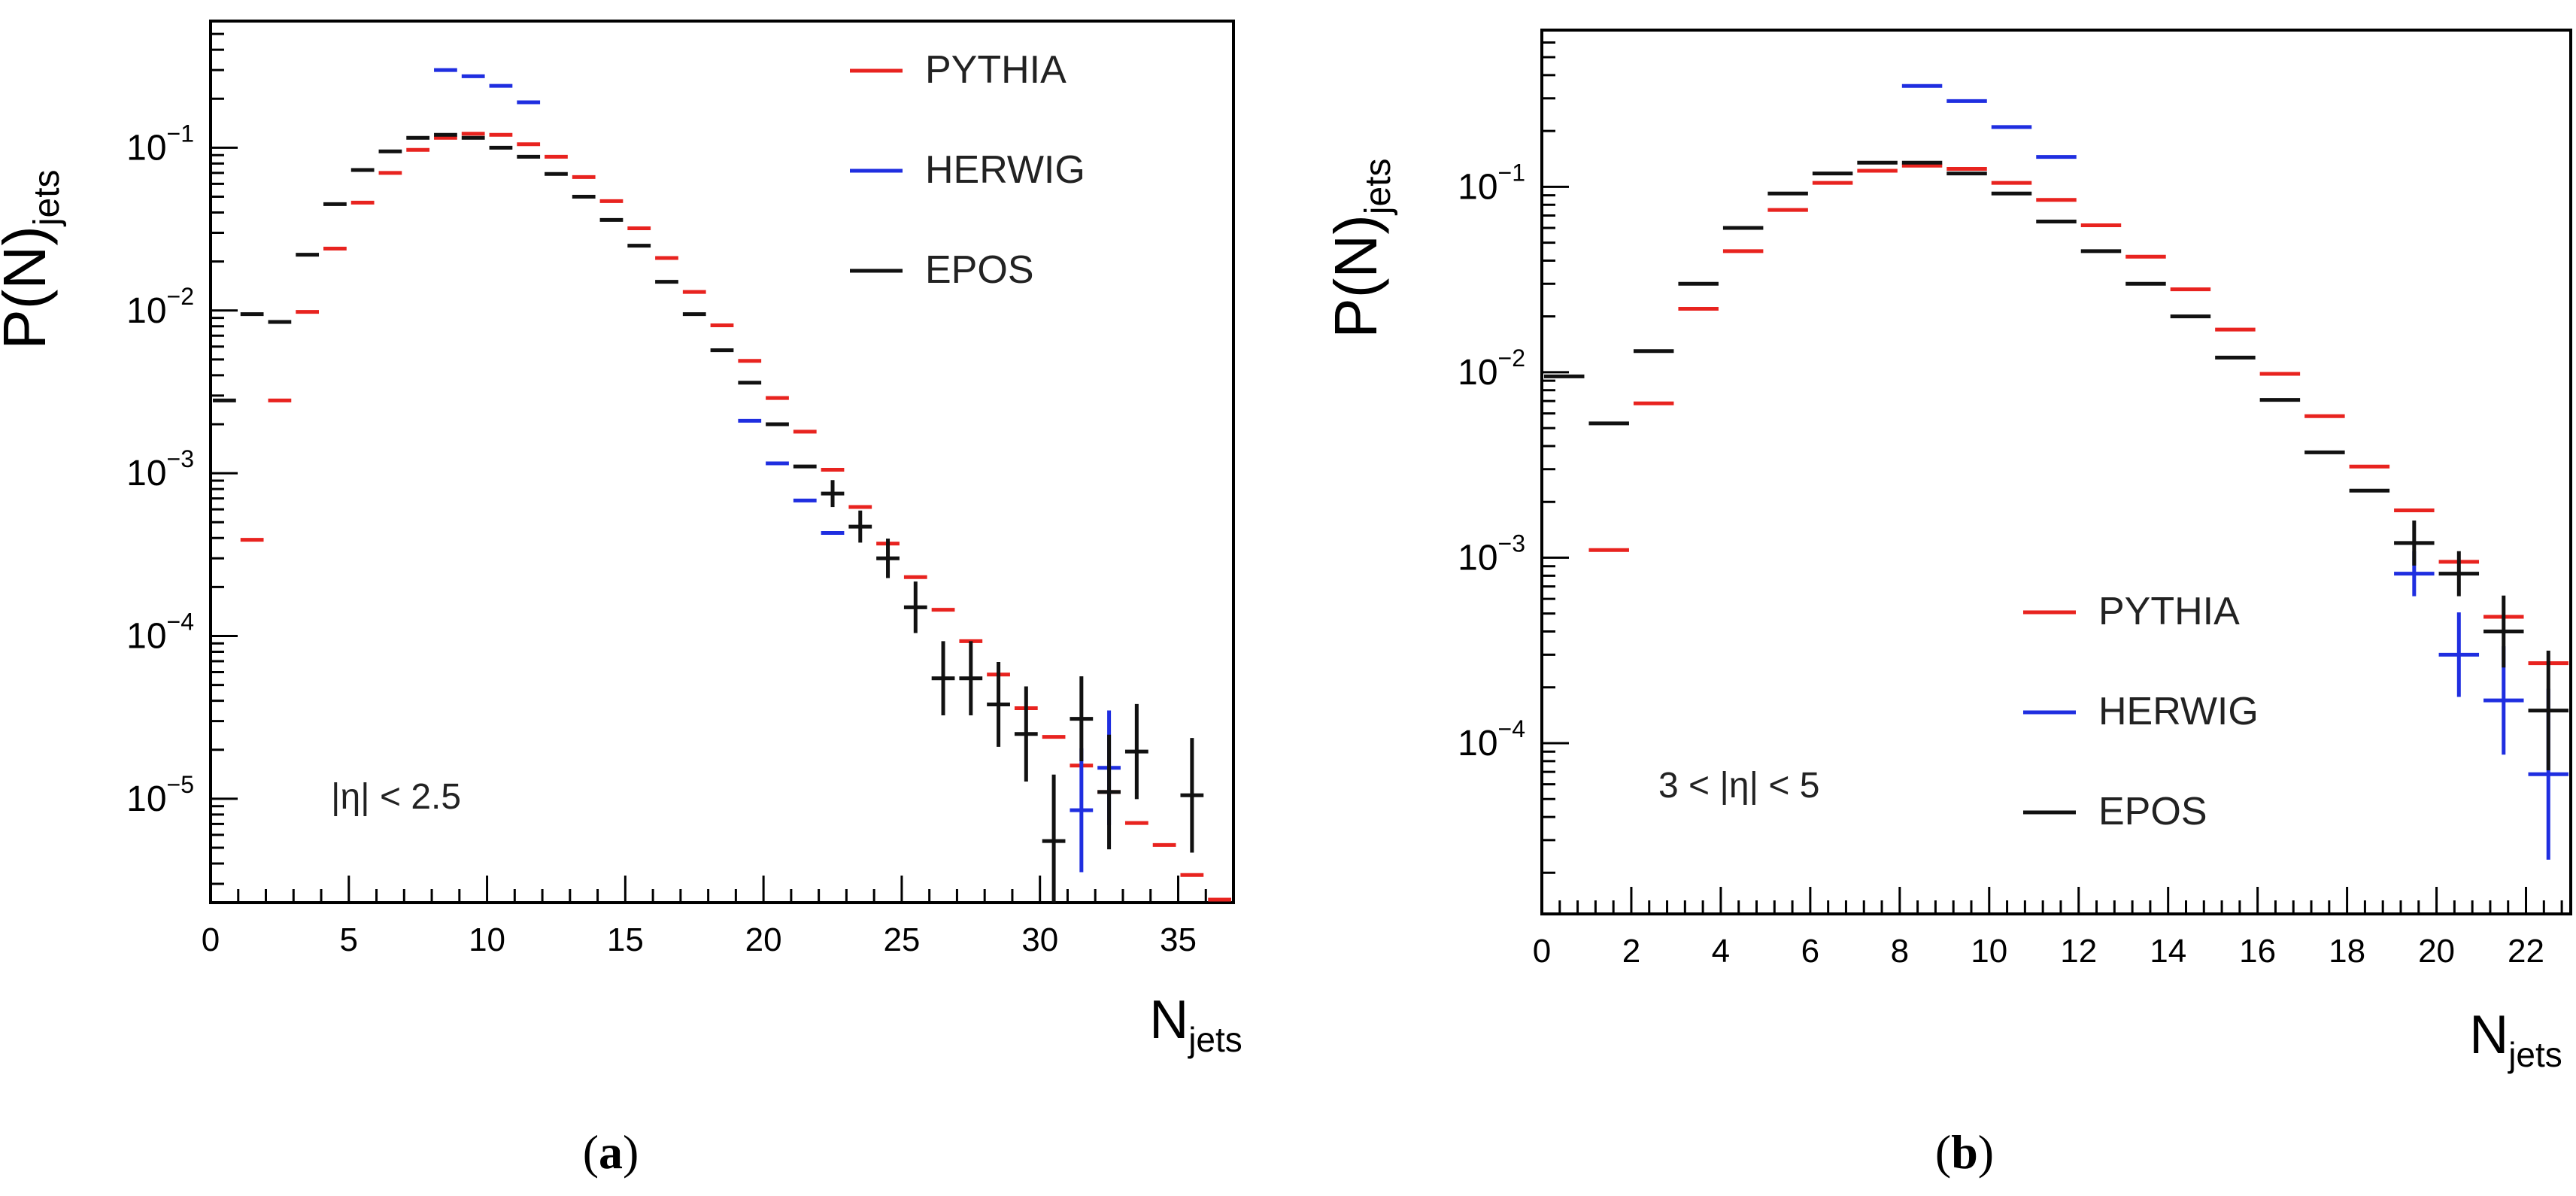  I want to click on caption-a: (a), so click(611, 1152).